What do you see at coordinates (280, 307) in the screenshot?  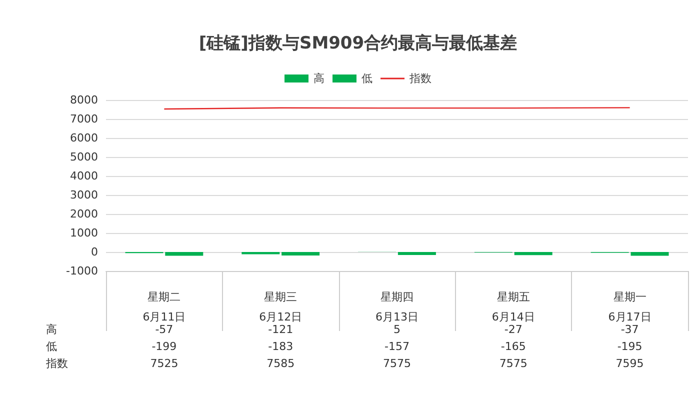 I see `x-tick-label: 星期三 6月12日` at bounding box center [280, 307].